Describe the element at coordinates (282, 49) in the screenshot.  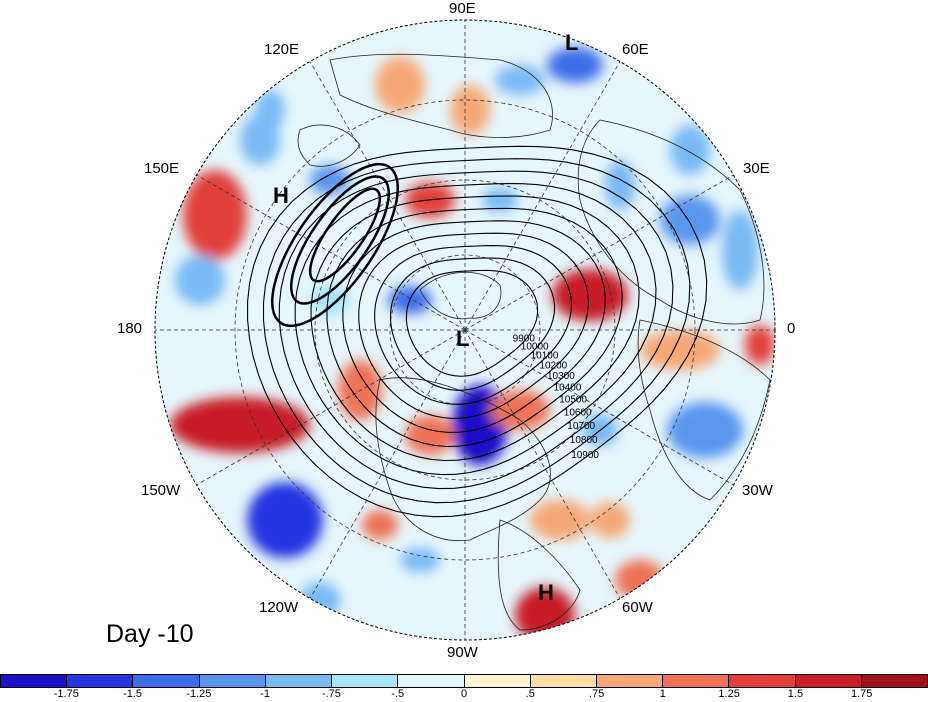
I see `lon-label-120e: 120E` at that location.